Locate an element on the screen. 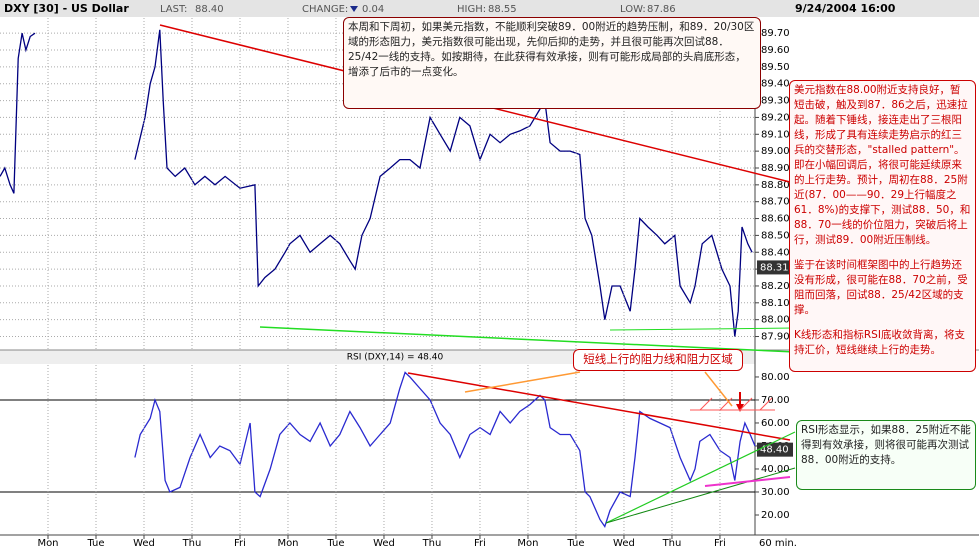 The image size is (979, 550). annotation-text: 短线上行的阻力线和阻力区域 is located at coordinates (658, 359).